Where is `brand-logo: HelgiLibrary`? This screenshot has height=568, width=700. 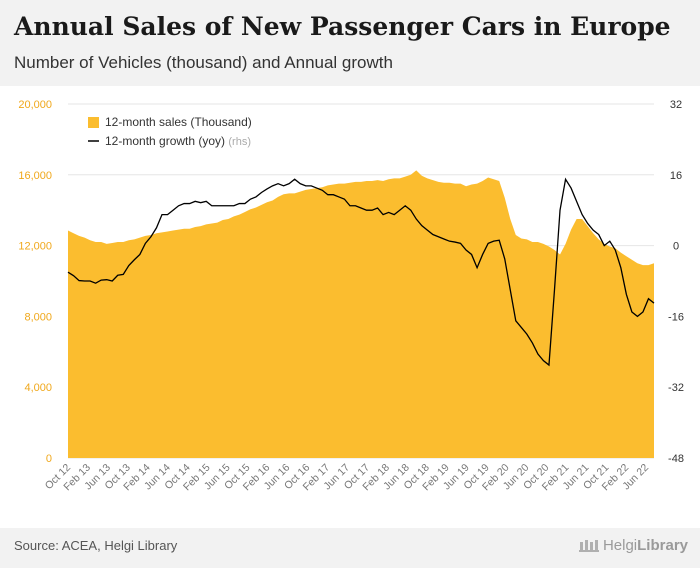 brand-logo: HelgiLibrary is located at coordinates (633, 545).